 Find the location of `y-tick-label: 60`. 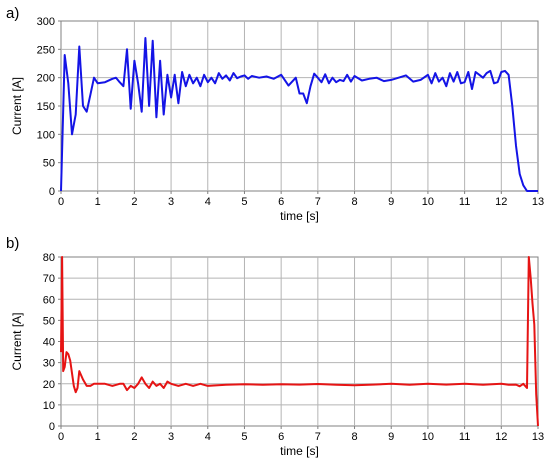

y-tick-label: 60 is located at coordinates (49, 300).